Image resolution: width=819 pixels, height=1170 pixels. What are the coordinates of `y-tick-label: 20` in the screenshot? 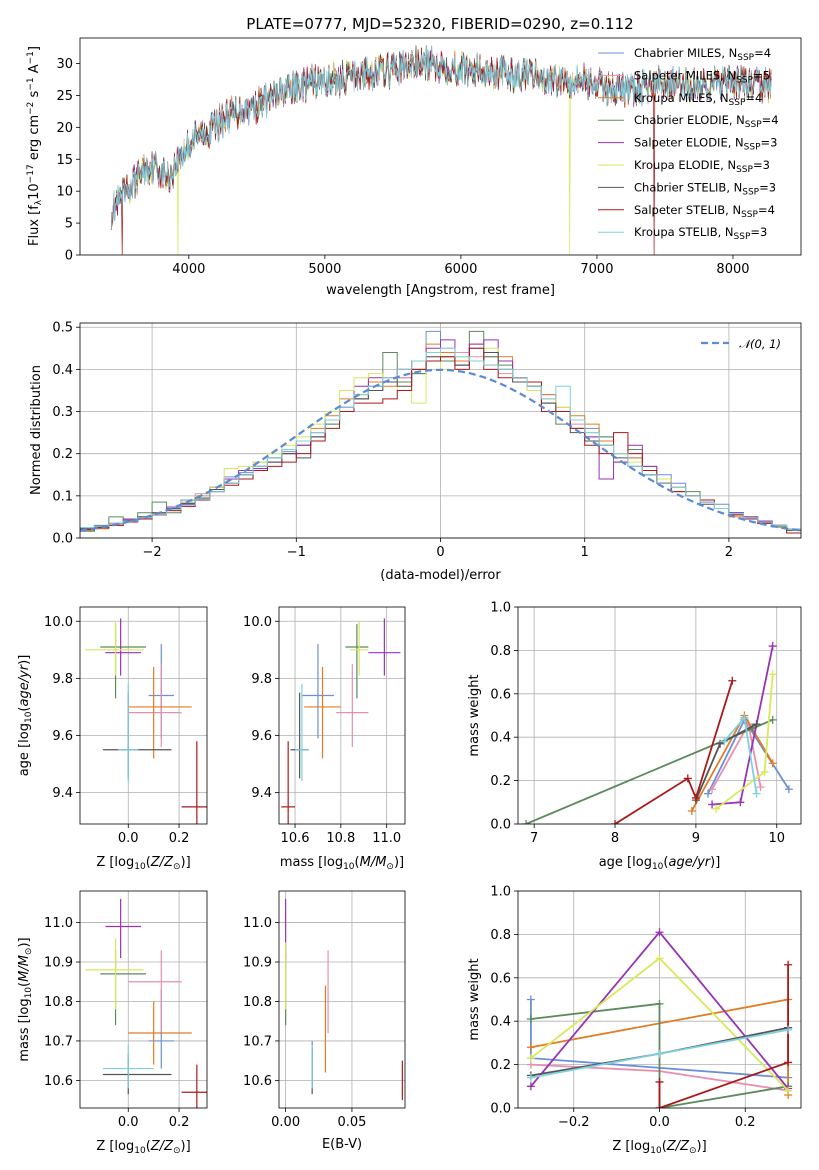 It's located at (64, 128).